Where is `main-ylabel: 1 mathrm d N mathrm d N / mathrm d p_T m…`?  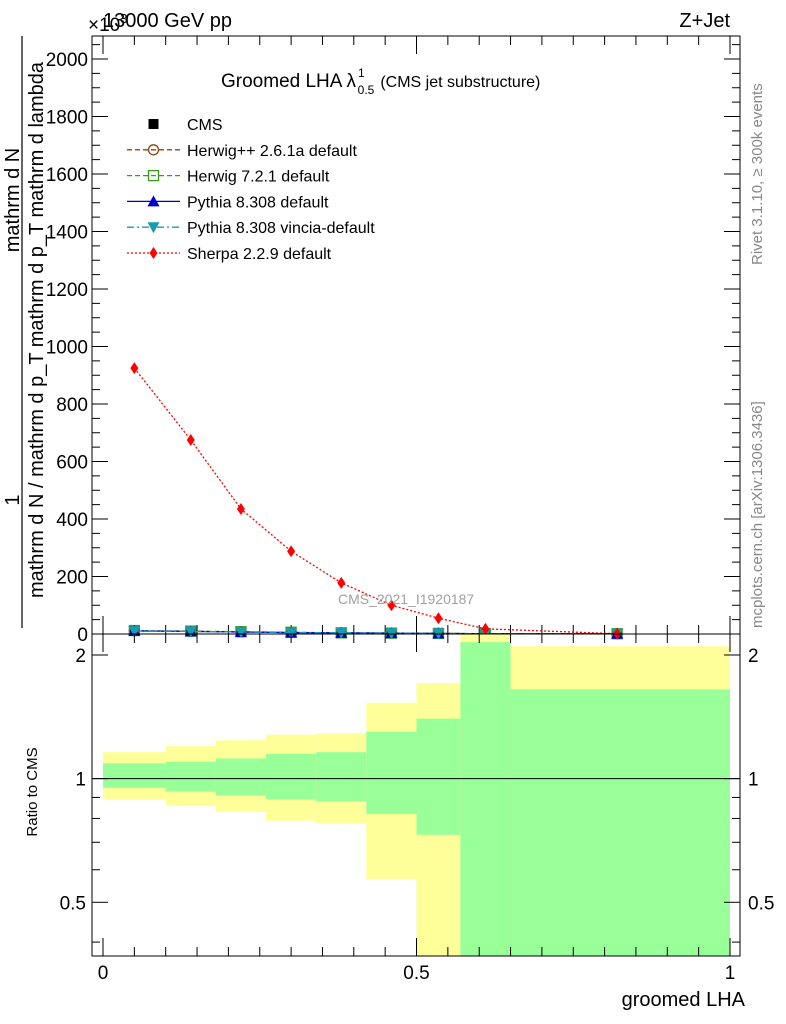
main-ylabel: 1 mathrm d N mathrm d N / mathrm d p_T m… is located at coordinates (25, 332).